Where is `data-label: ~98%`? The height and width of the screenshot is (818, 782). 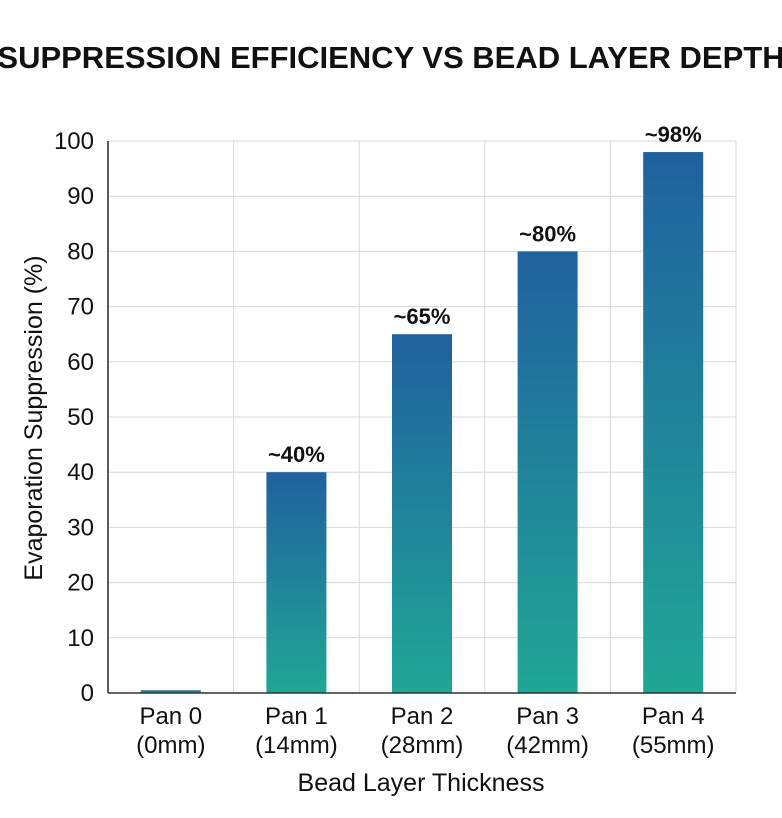 data-label: ~98% is located at coordinates (673, 134).